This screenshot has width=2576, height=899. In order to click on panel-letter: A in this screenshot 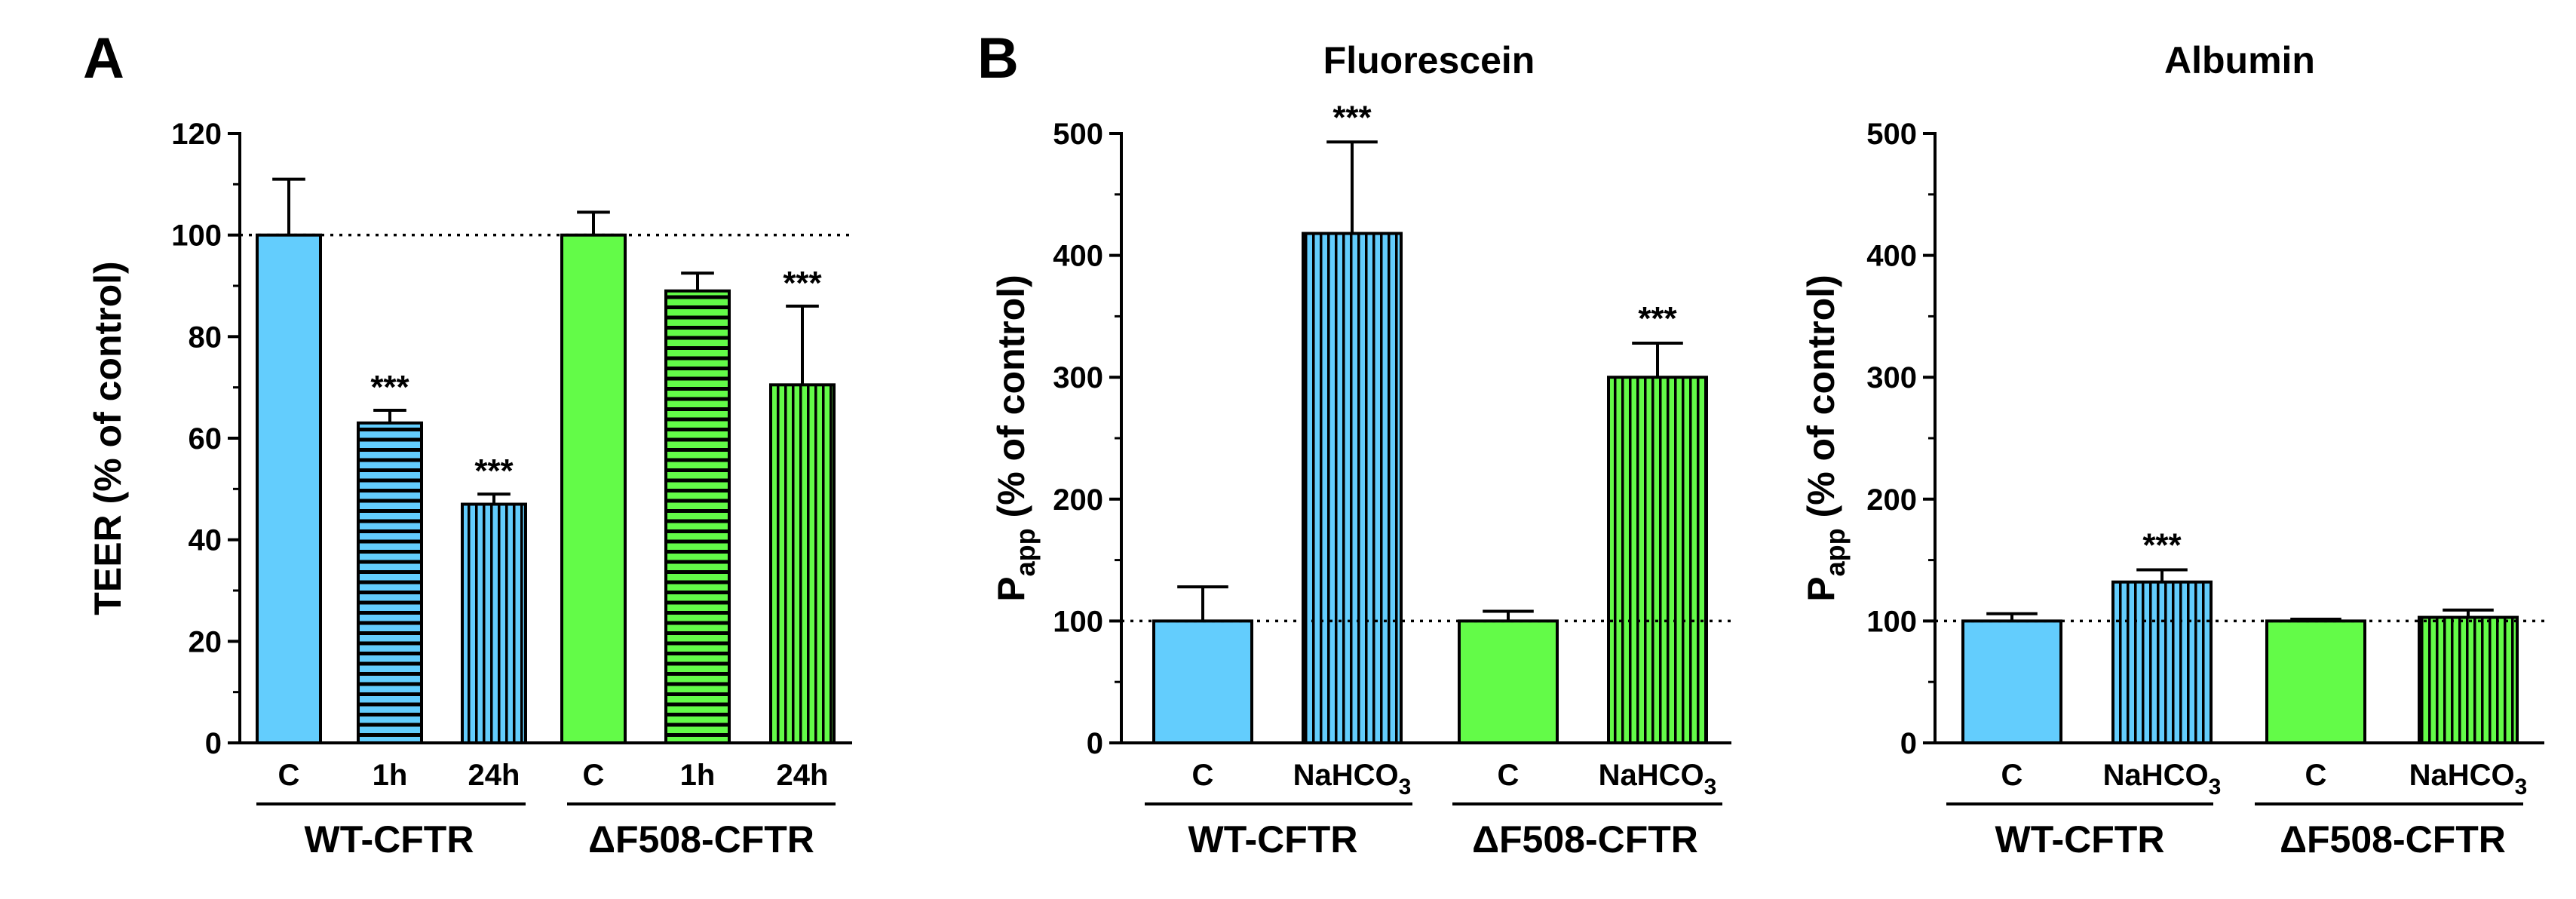, I will do `click(103, 58)`.